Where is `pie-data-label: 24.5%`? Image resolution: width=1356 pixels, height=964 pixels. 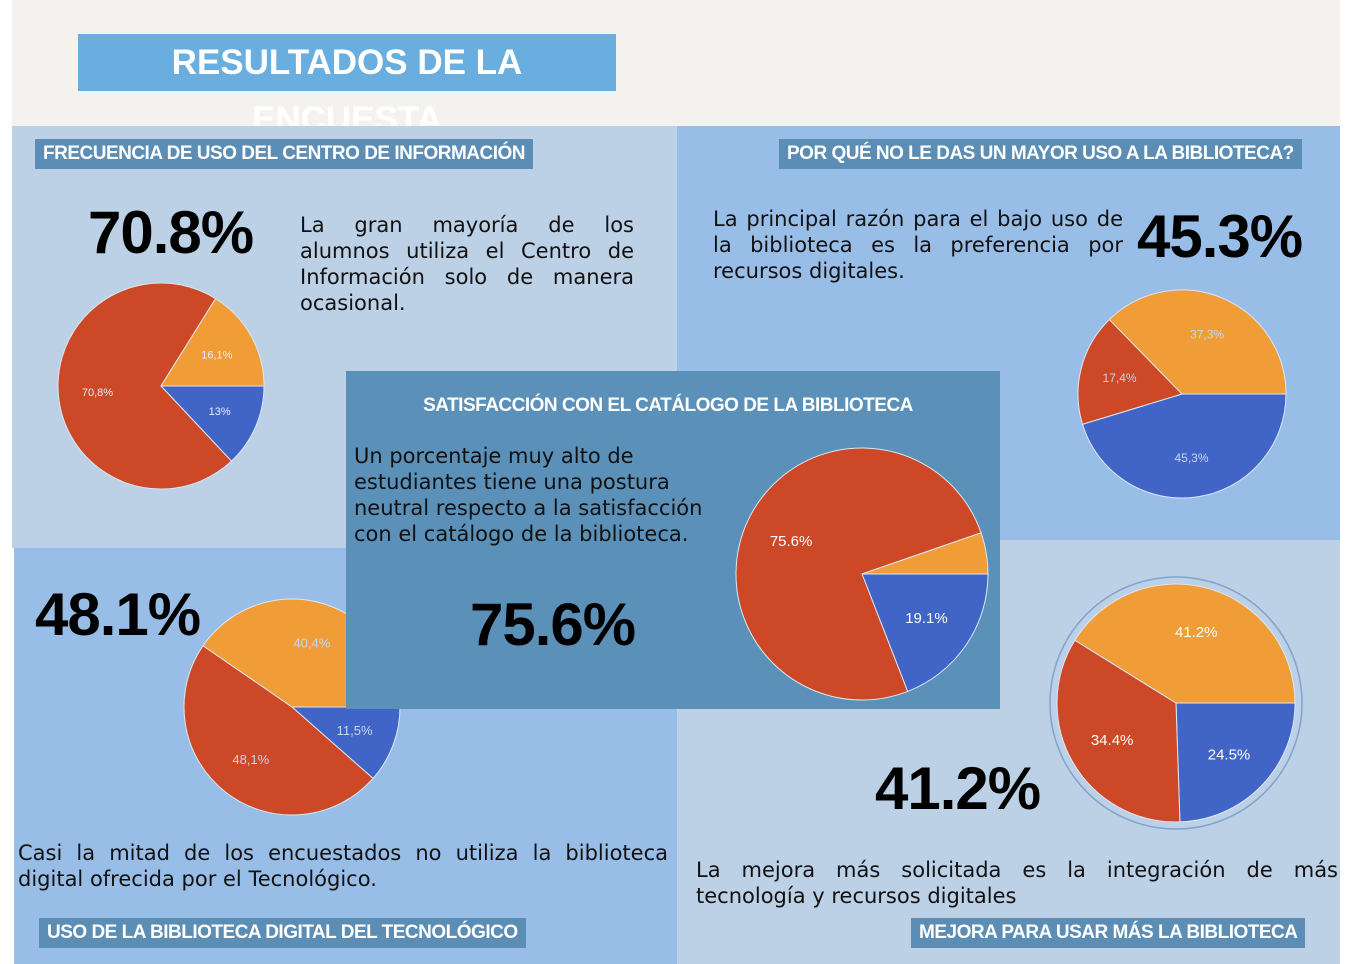 pie-data-label: 24.5% is located at coordinates (1229, 754).